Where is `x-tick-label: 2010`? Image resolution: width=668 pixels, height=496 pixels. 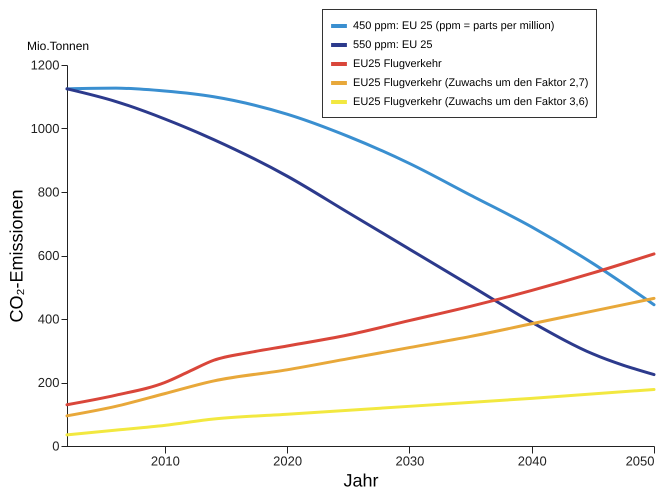
x-tick-label: 2010 is located at coordinates (165, 461).